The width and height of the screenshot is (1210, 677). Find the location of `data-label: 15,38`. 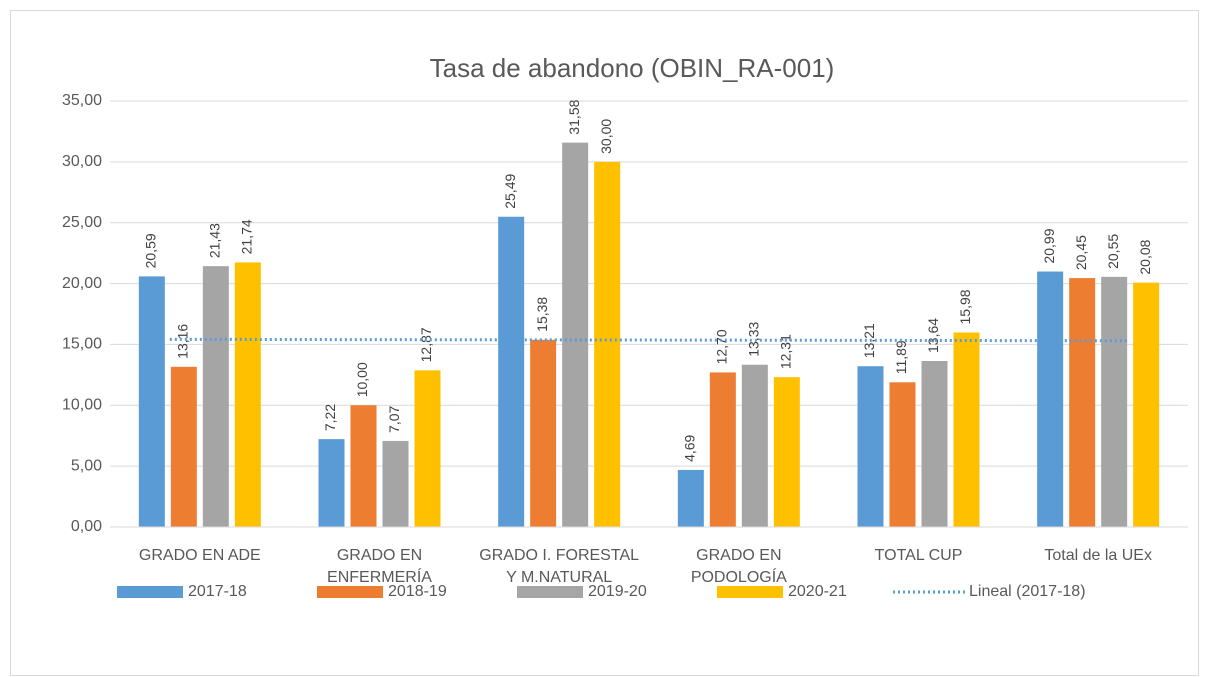

data-label: 15,38 is located at coordinates (542, 314).